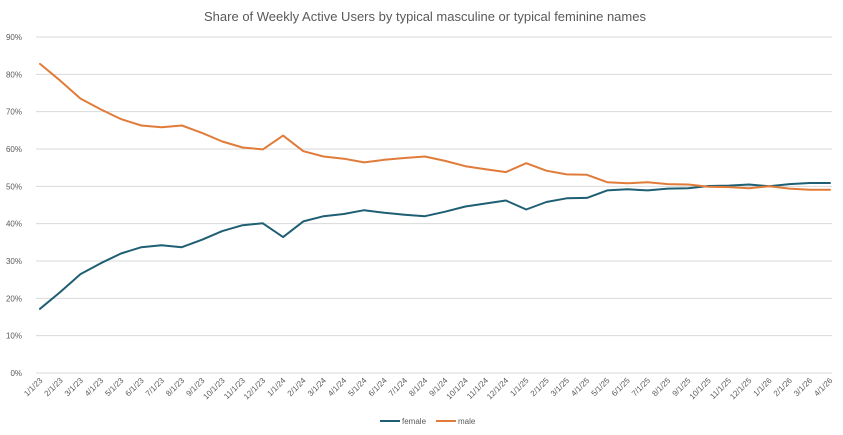  I want to click on legend: female male, so click(428, 421).